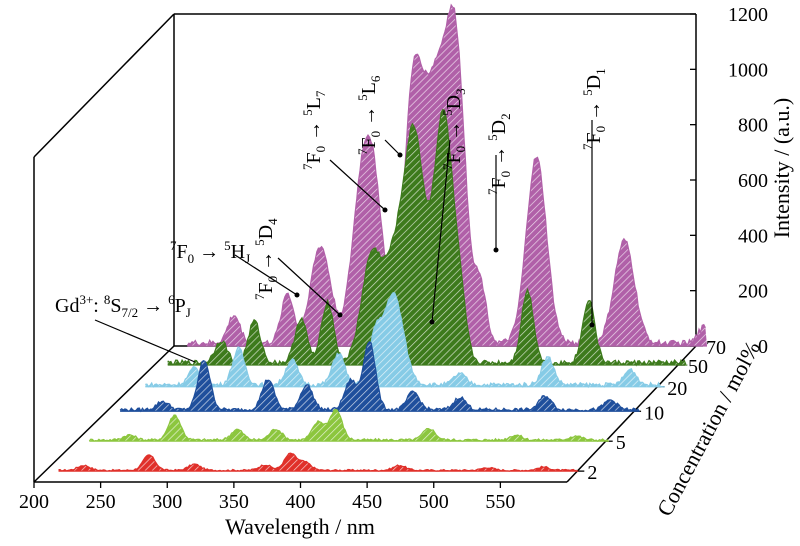  I want to click on x-axis-label: Wavelength / nm, so click(300, 526).